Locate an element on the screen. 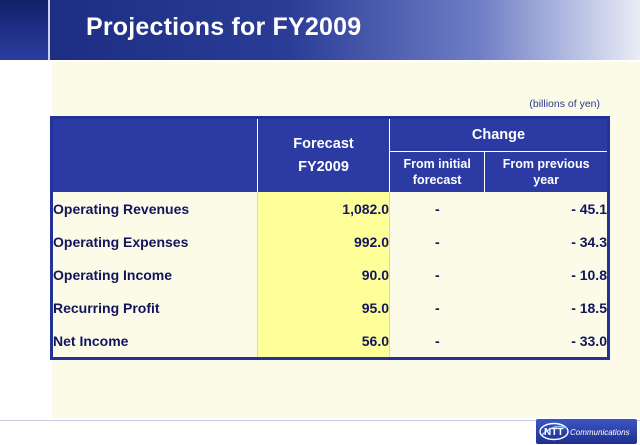 This screenshot has height=445, width=640. corner-header is located at coordinates (154, 154).